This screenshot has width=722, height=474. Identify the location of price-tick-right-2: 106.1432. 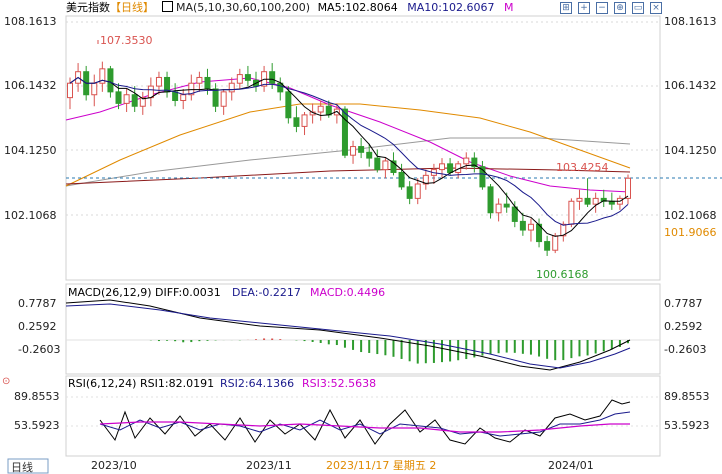
(690, 85).